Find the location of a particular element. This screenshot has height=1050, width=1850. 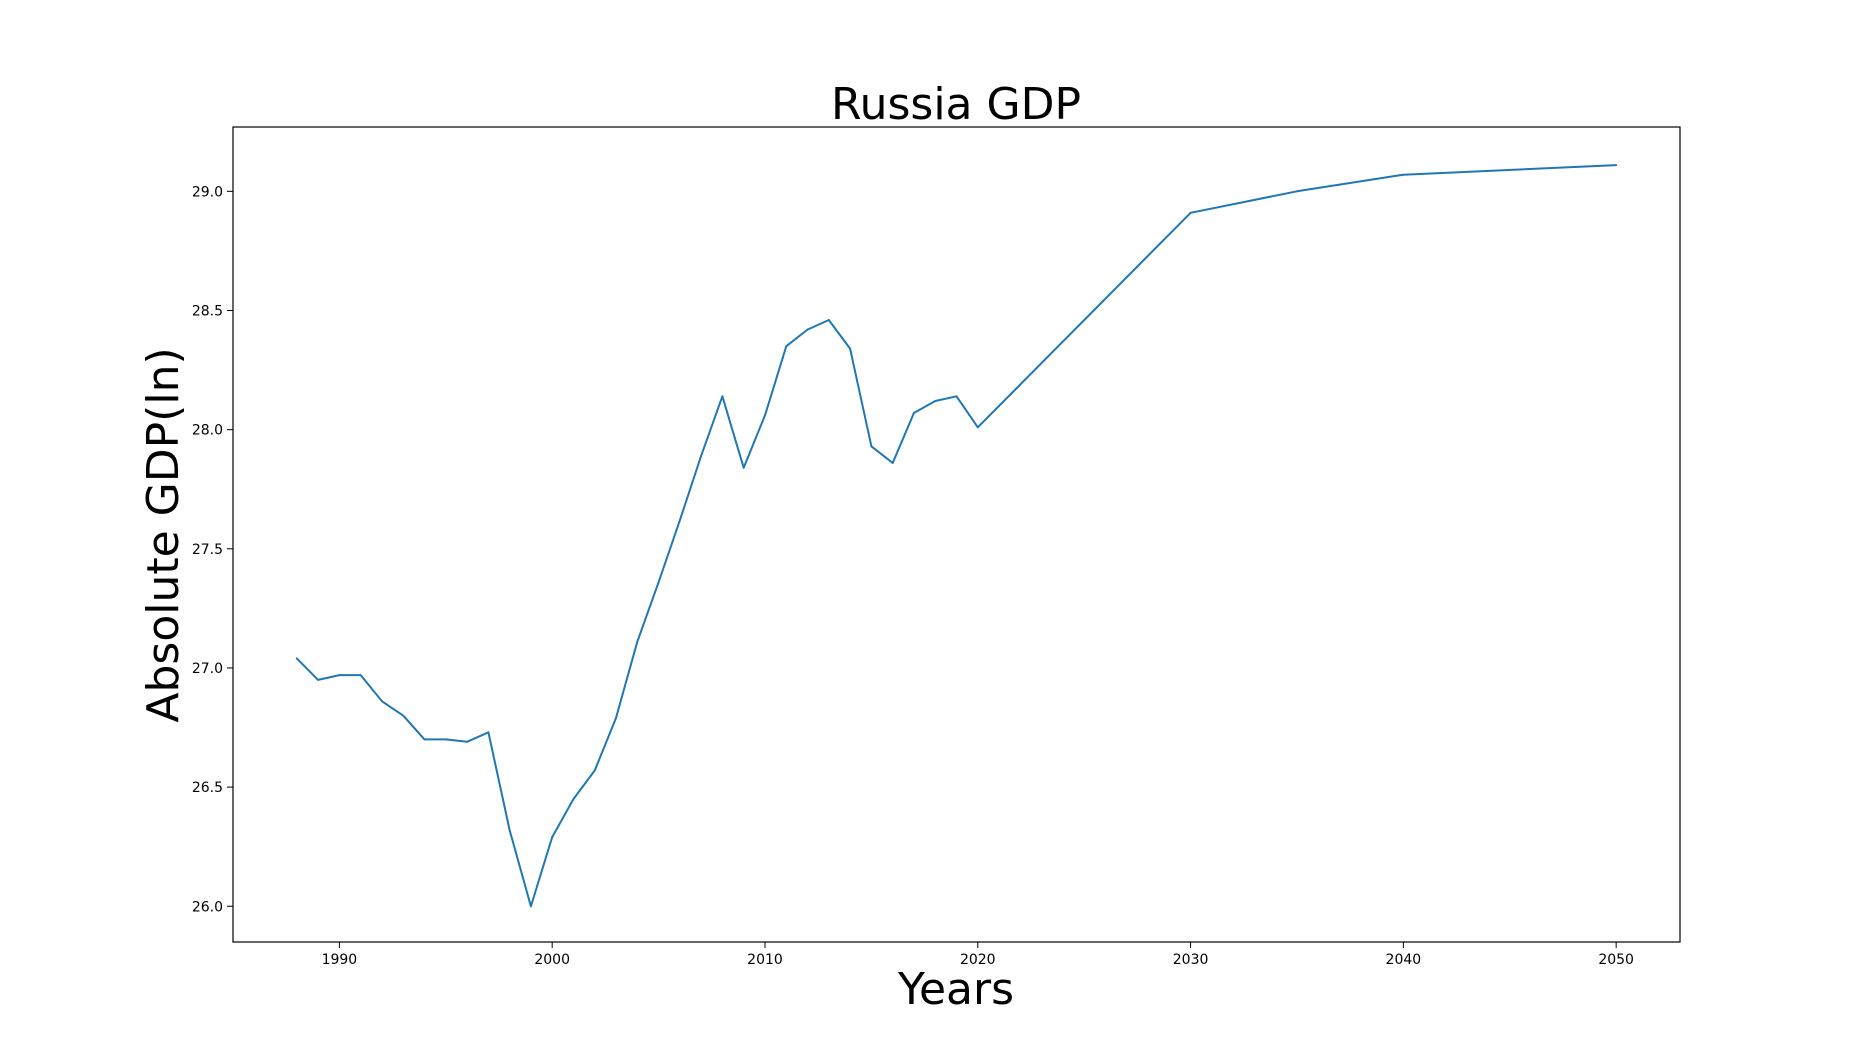

y-tick-label: 27.5 is located at coordinates (207, 550).